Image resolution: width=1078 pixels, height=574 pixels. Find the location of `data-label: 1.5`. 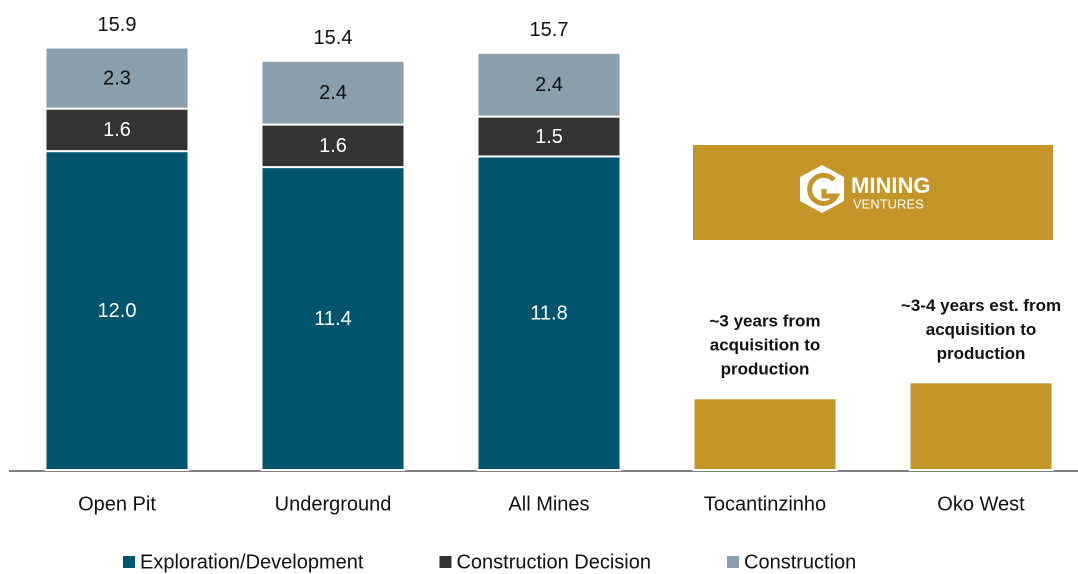

data-label: 1.5 is located at coordinates (549, 137).